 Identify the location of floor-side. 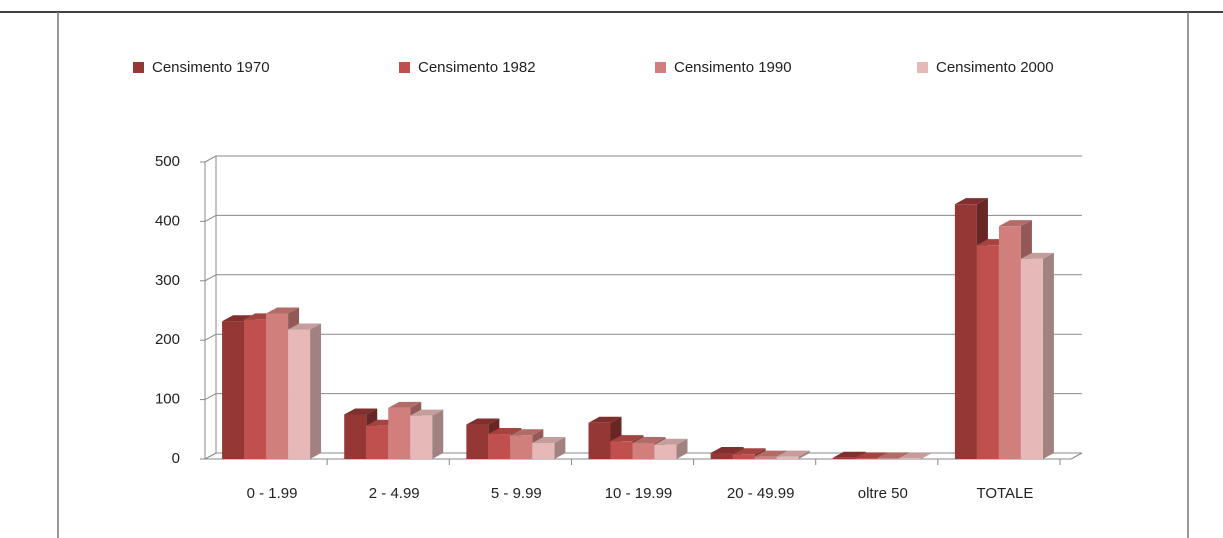
(1076, 456).